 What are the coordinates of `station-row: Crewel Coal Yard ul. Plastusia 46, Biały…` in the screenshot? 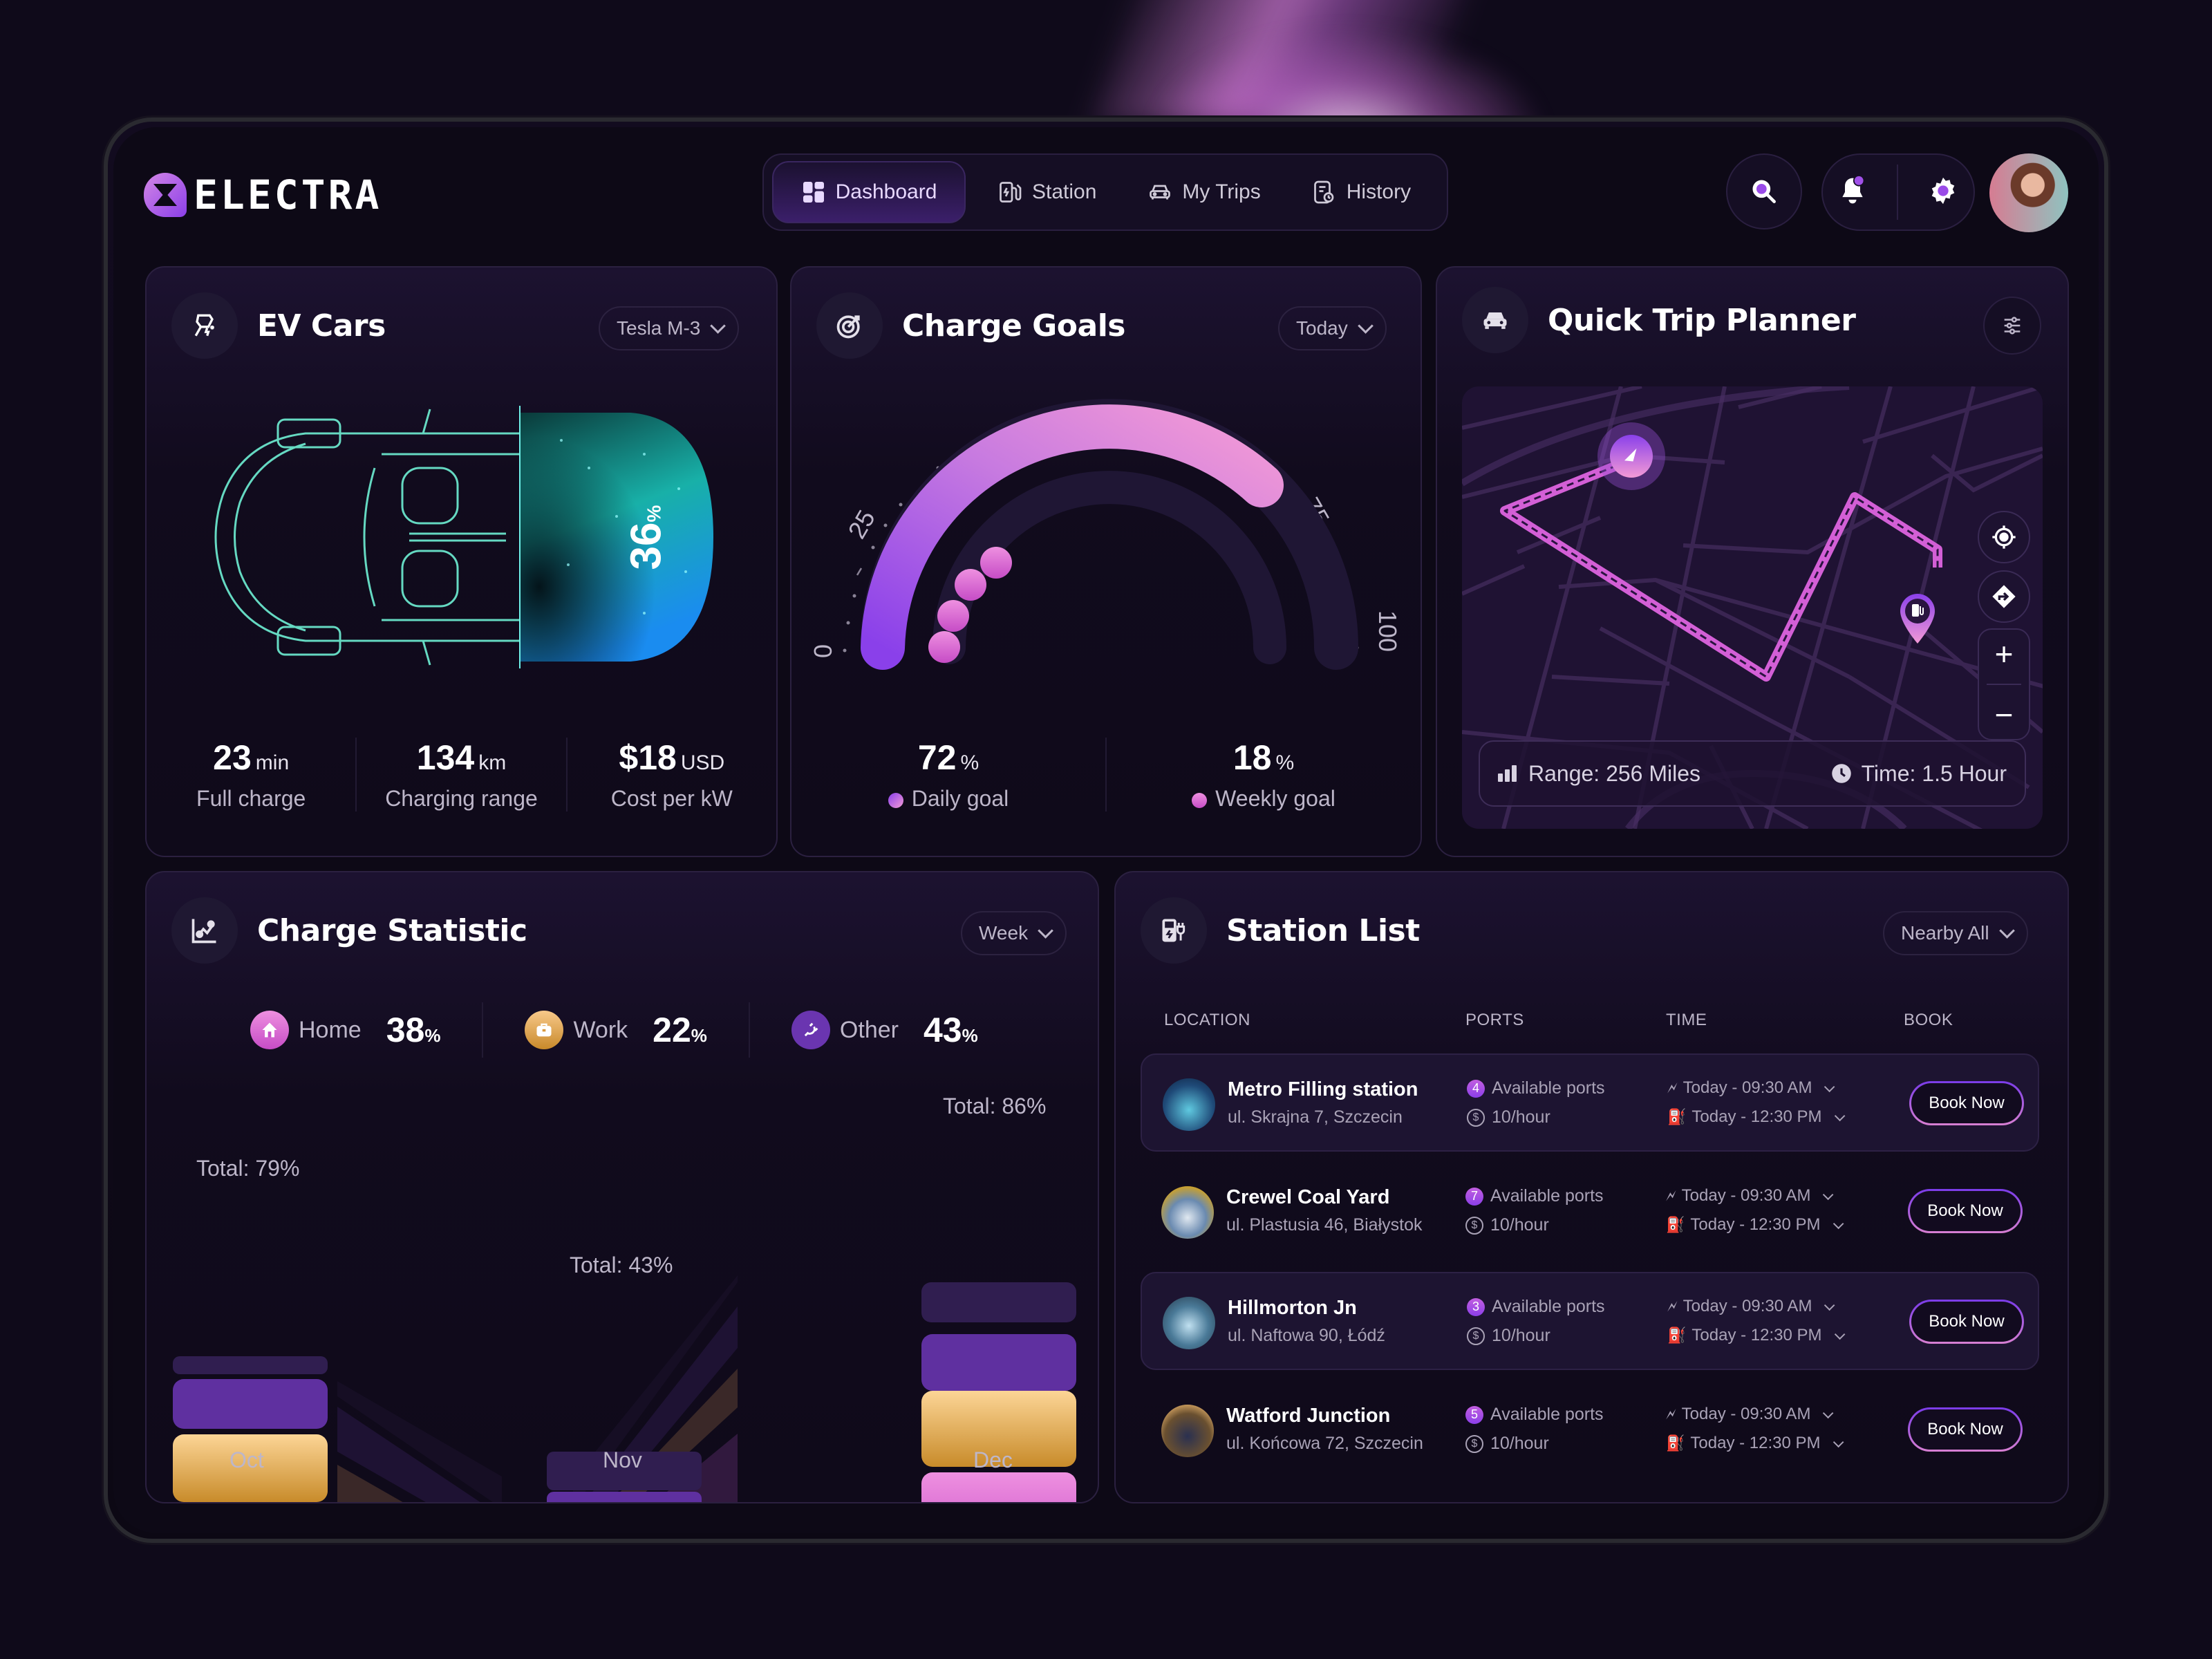 It's located at (1590, 1212).